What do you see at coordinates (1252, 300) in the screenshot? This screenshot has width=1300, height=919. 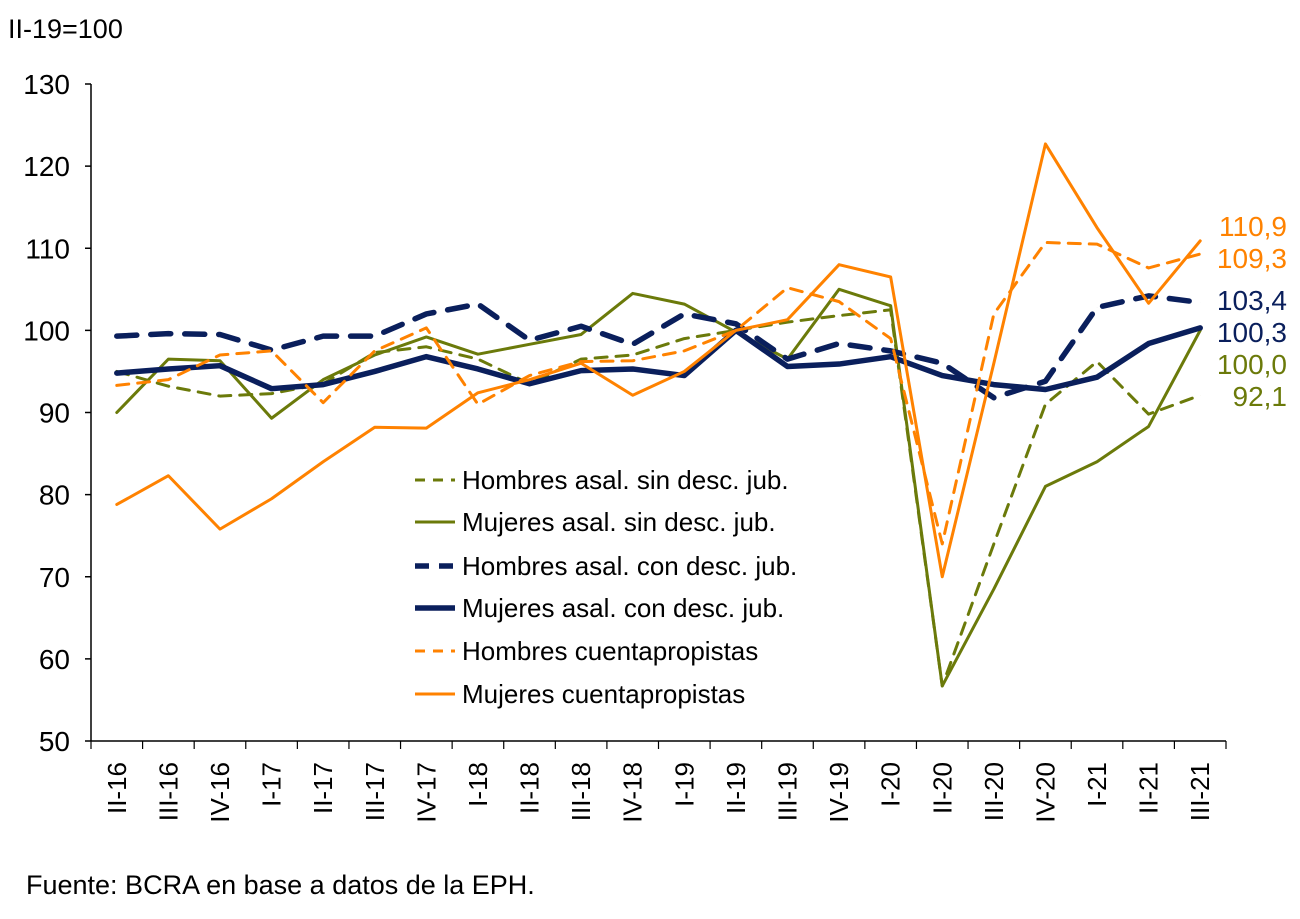 I see `end-value-label: 103,4` at bounding box center [1252, 300].